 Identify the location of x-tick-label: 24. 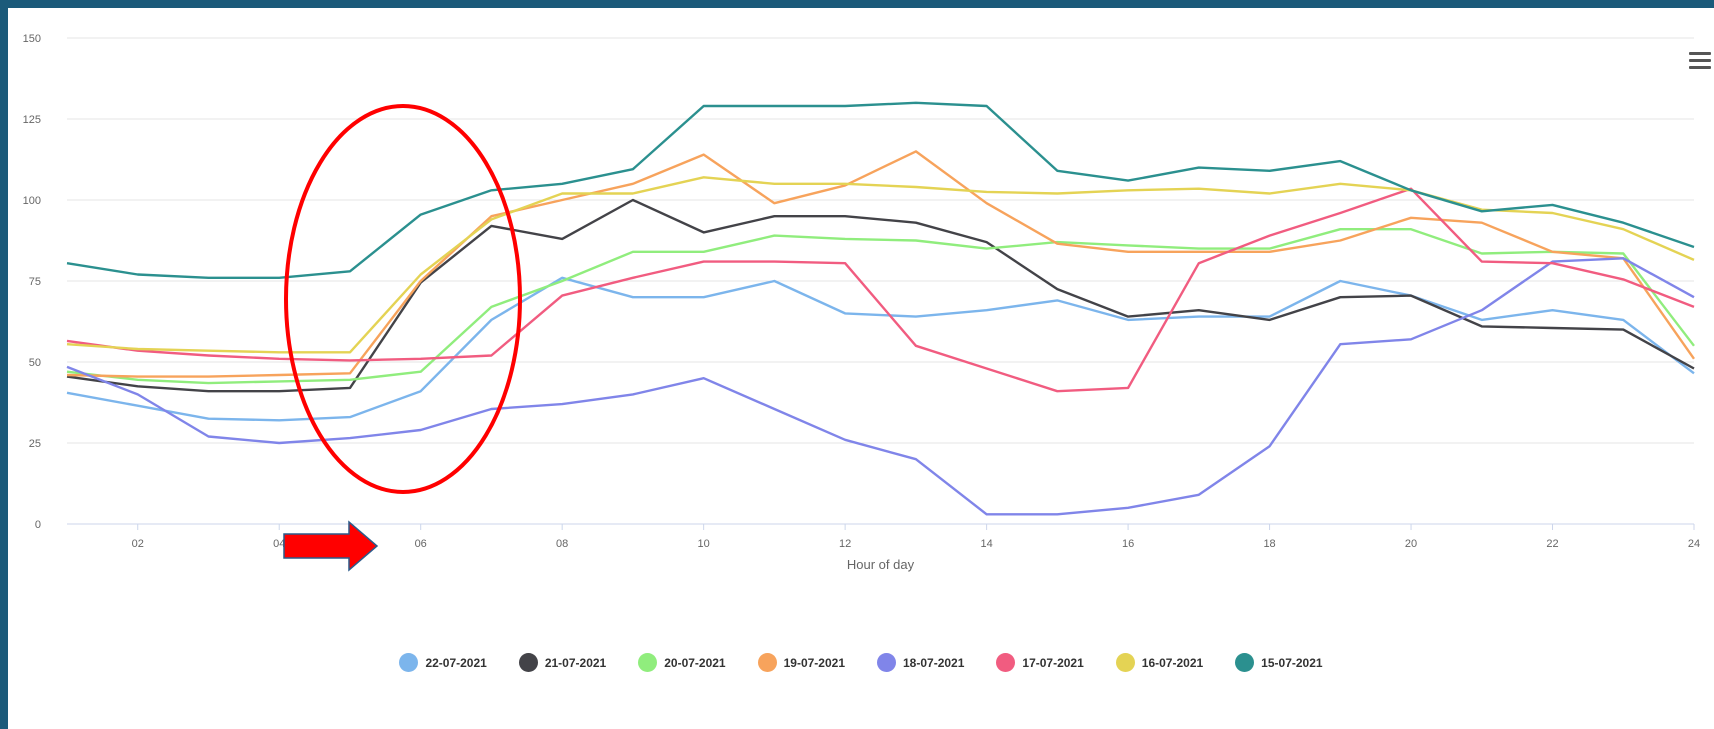
(1694, 544).